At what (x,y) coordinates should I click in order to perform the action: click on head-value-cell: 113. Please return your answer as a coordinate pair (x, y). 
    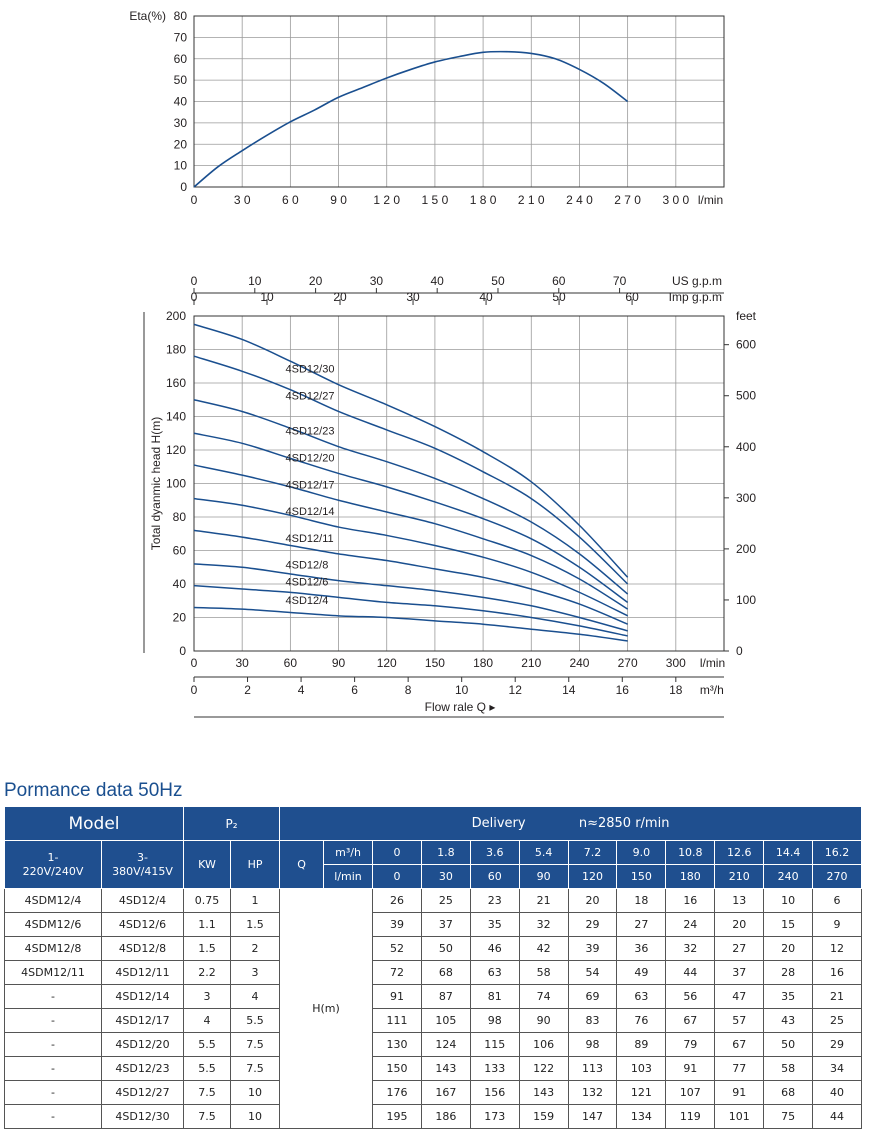
    Looking at the image, I should click on (592, 1068).